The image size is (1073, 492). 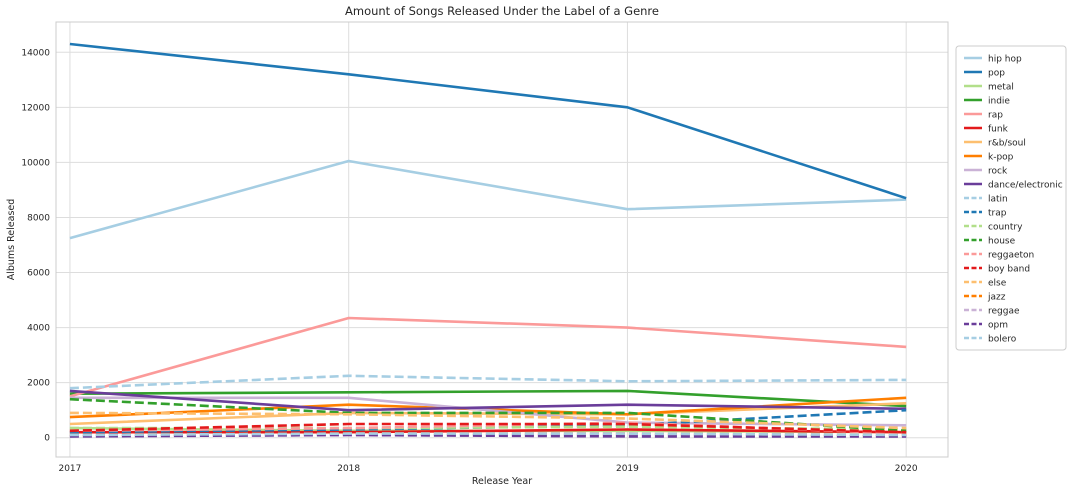 I want to click on legend-label: rap, so click(x=995, y=116).